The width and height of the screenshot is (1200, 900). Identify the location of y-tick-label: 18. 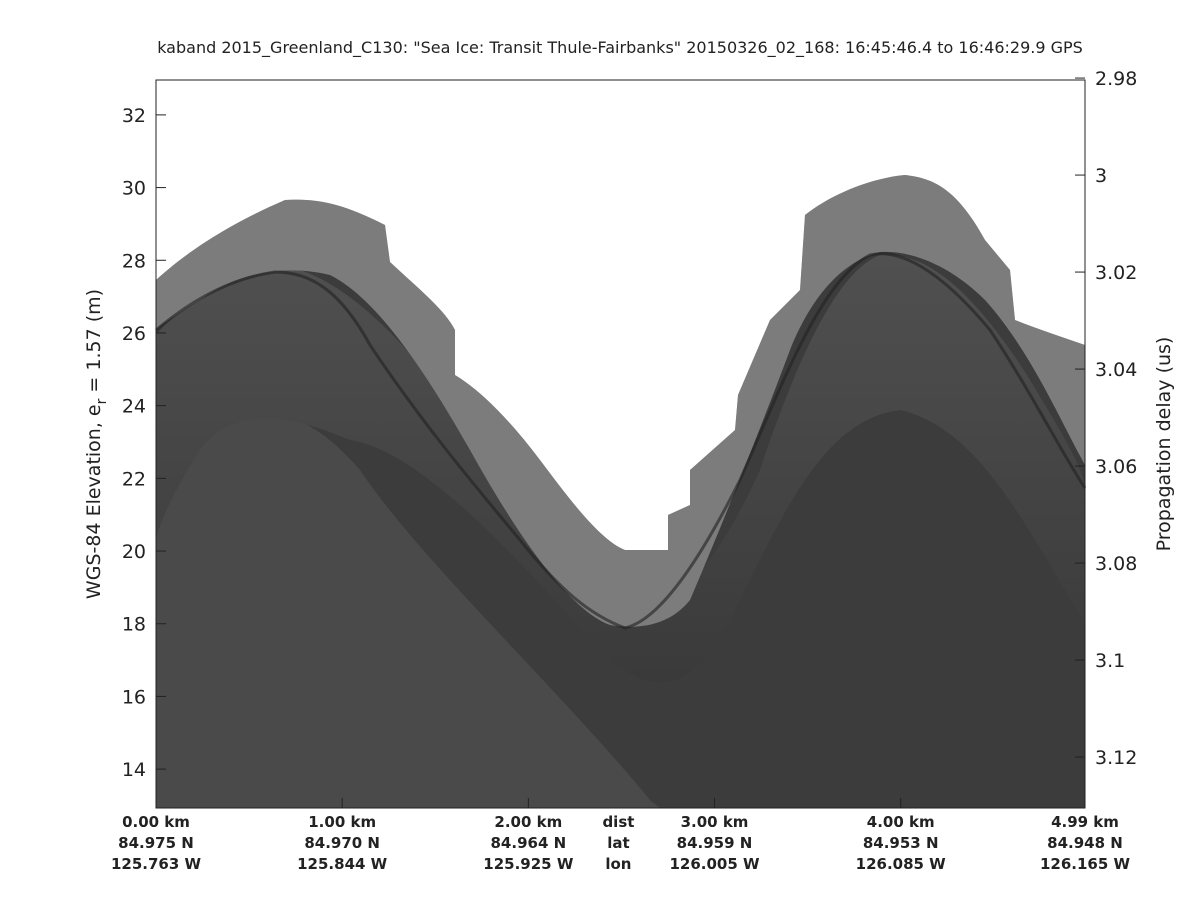
(134, 625).